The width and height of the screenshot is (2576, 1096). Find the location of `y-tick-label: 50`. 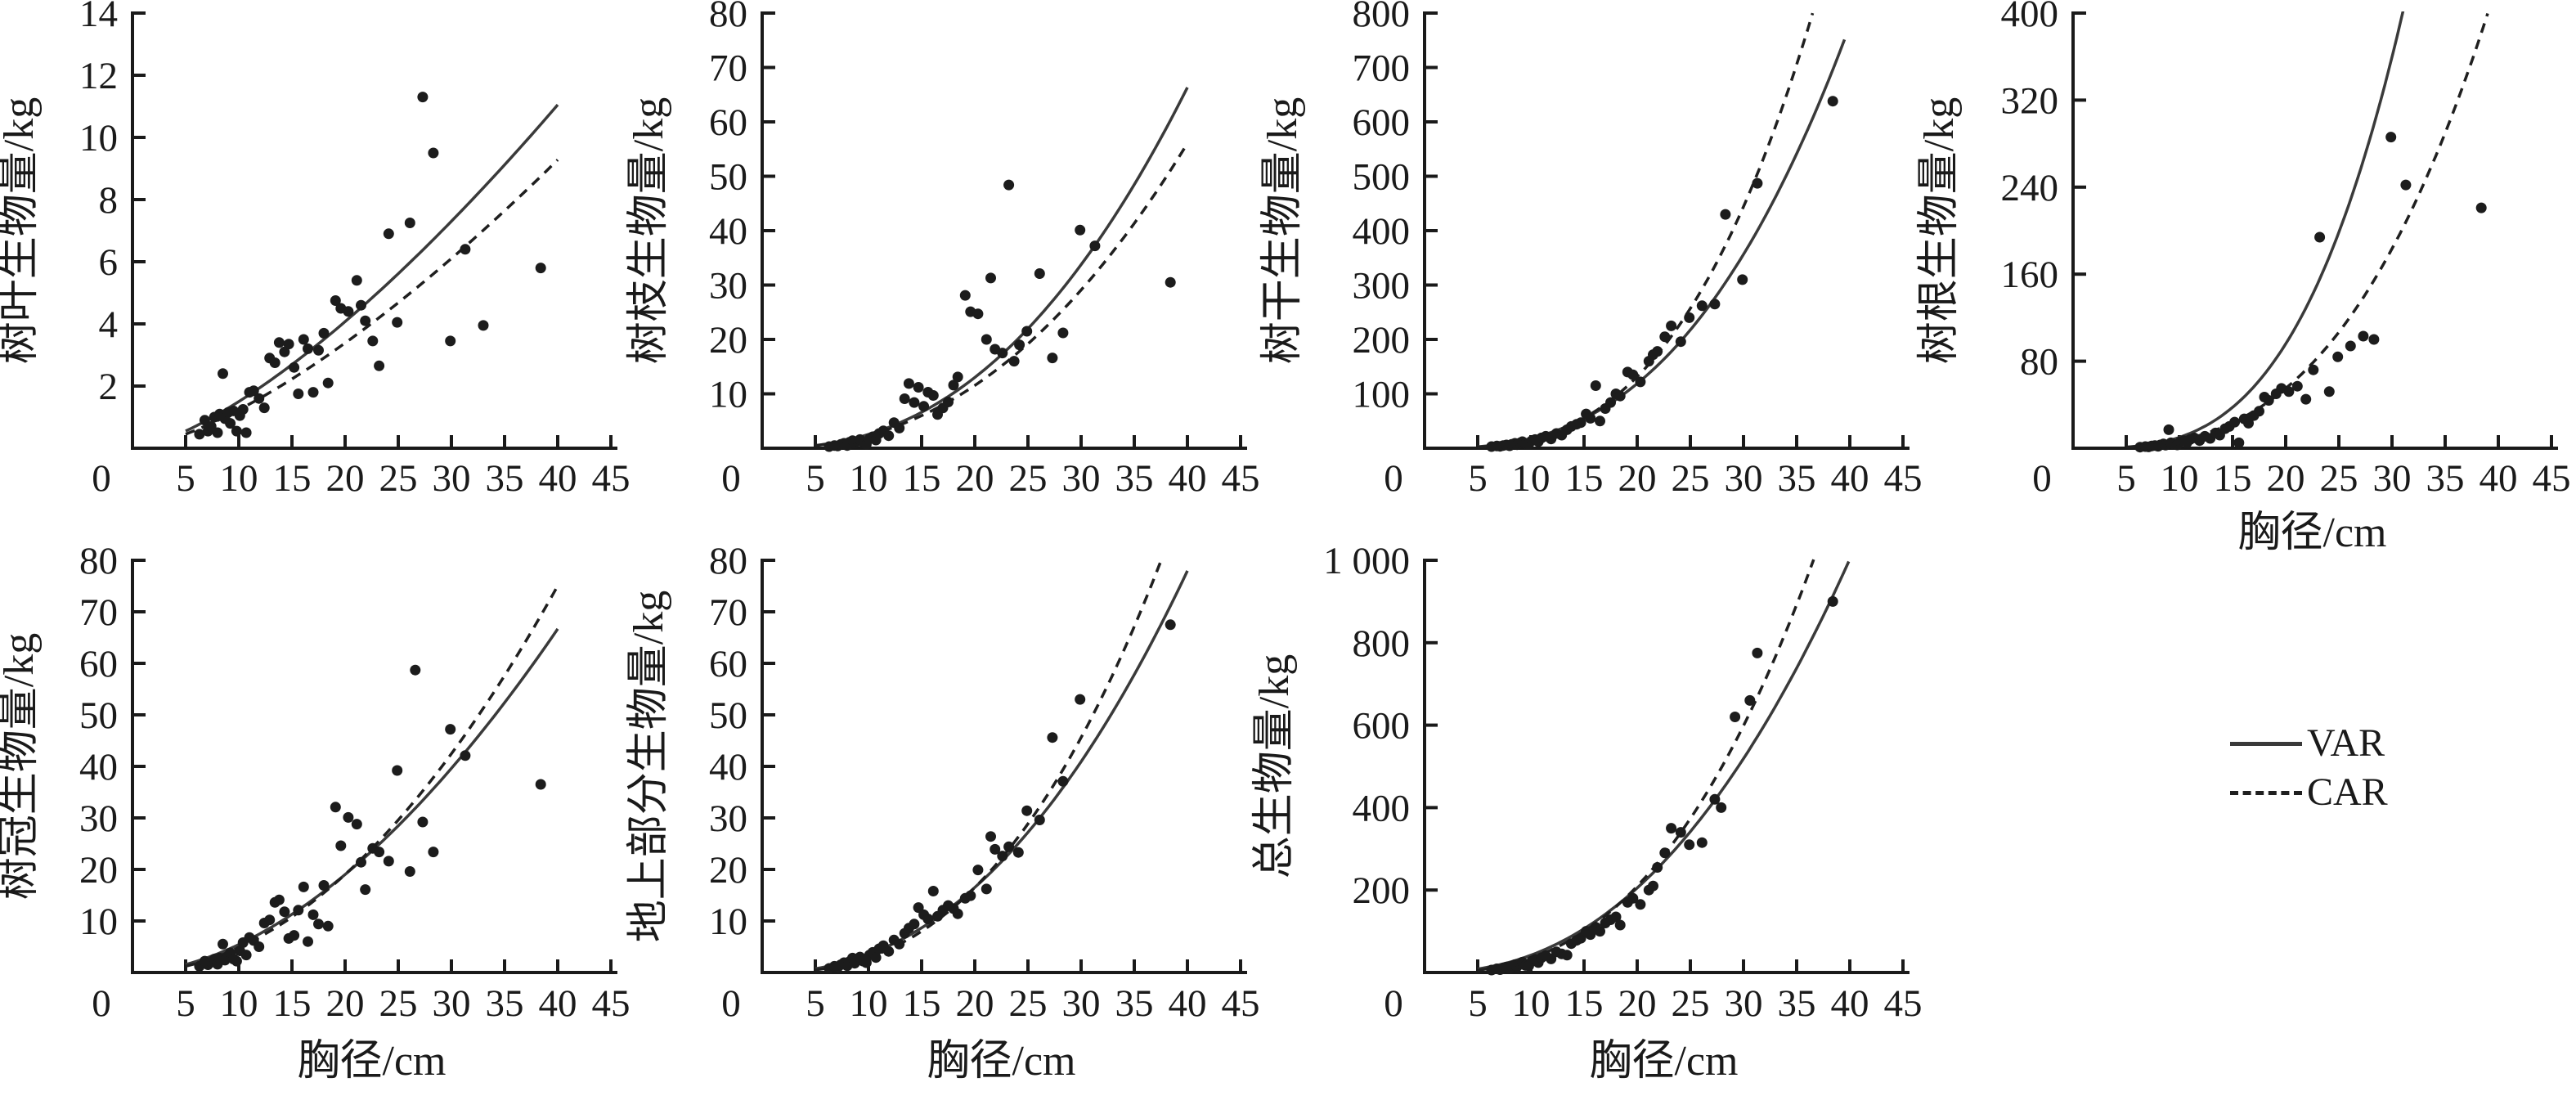

y-tick-label: 50 is located at coordinates (728, 715).